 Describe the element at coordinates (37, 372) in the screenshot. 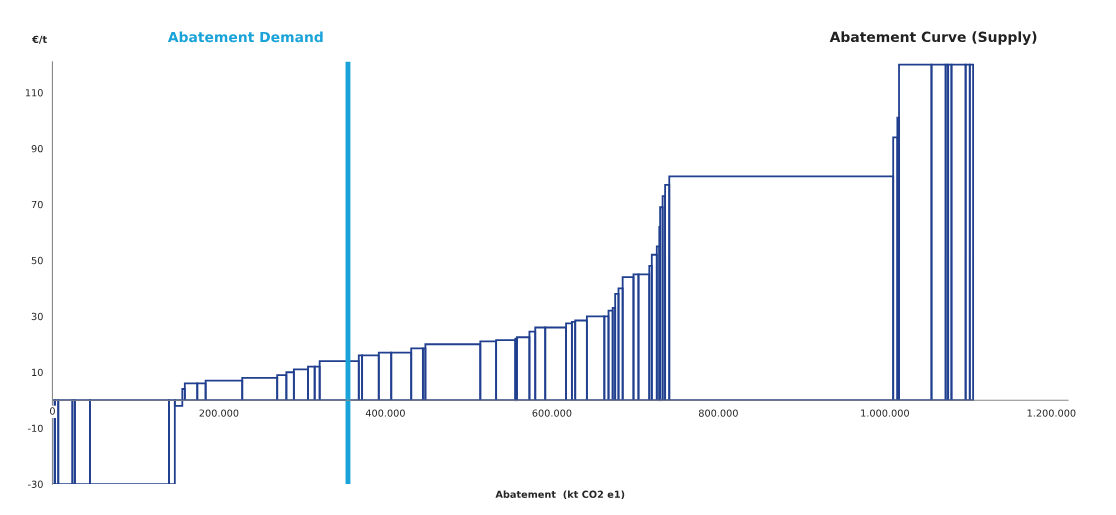

I see `y-tick-label: 10` at that location.